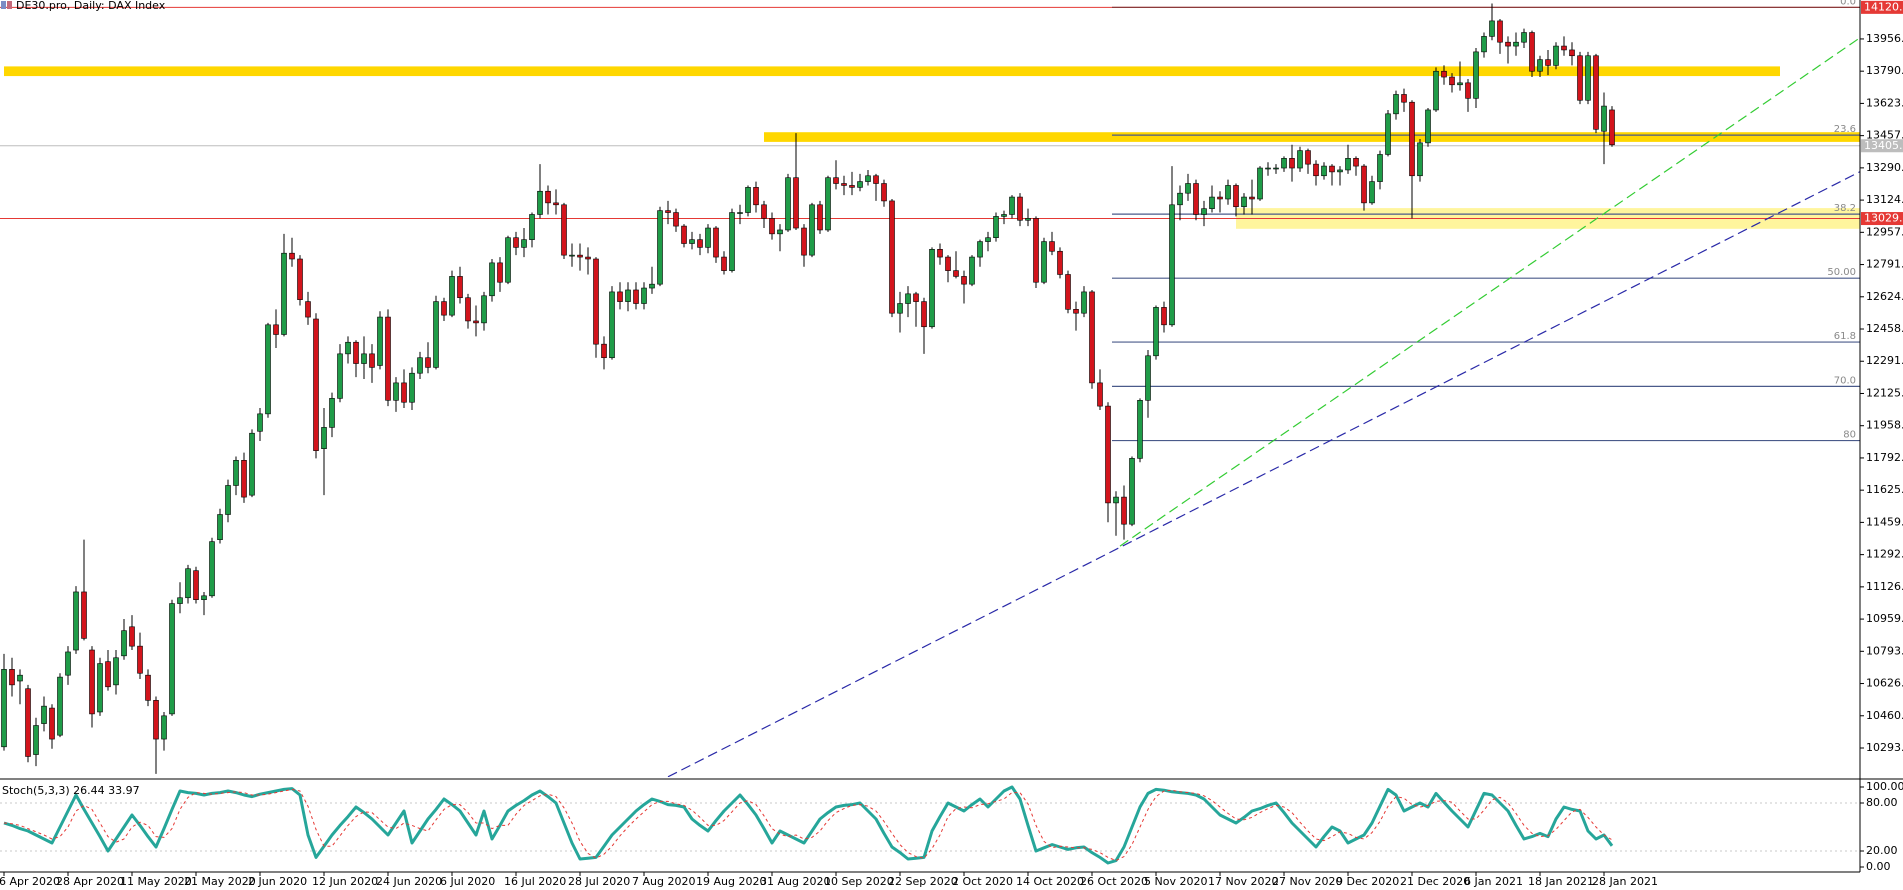 This screenshot has height=890, width=1903. I want to click on icon, so click(3, 5).